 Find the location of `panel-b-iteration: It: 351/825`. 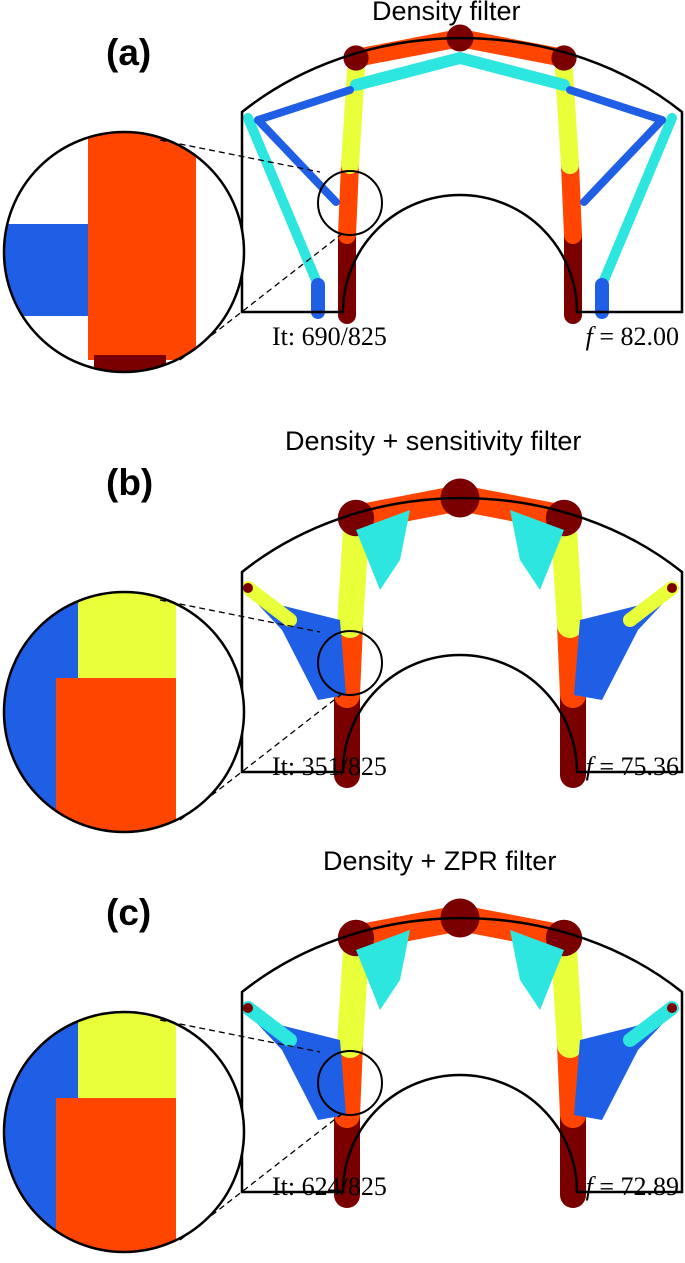

panel-b-iteration: It: 351/825 is located at coordinates (329, 766).